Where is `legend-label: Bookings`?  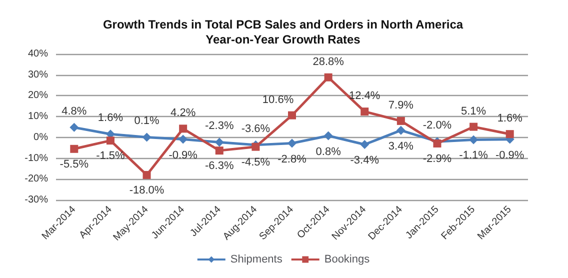 legend-label: Bookings is located at coordinates (347, 260).